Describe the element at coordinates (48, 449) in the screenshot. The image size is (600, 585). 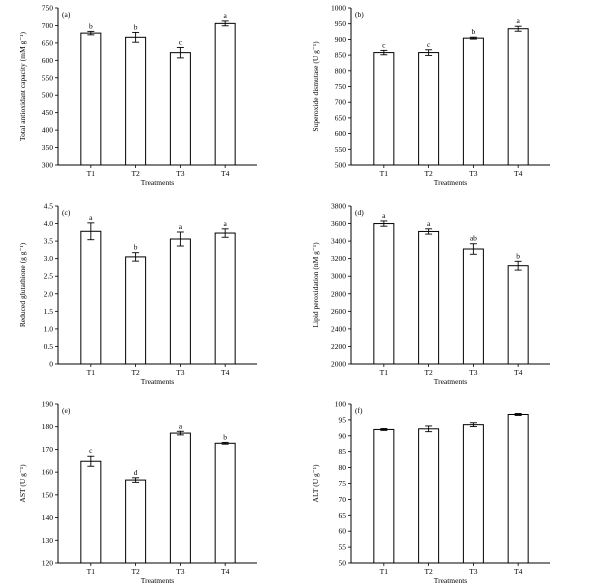
I see `y-tick-label: 170` at that location.